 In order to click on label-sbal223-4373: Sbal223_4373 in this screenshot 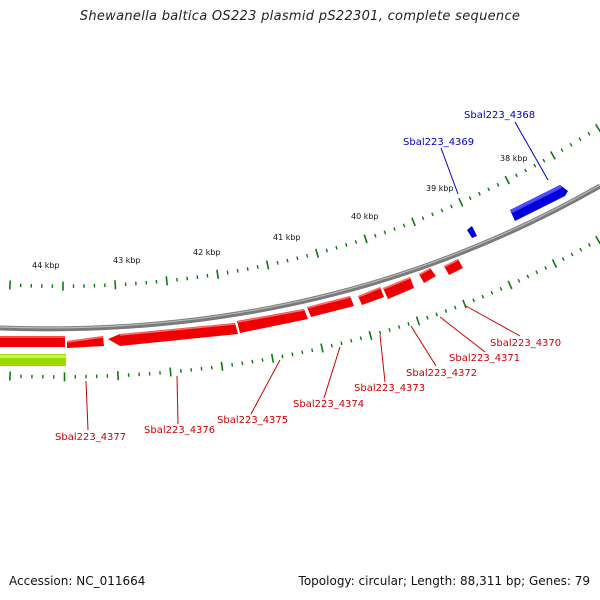, I will do `click(389, 388)`.